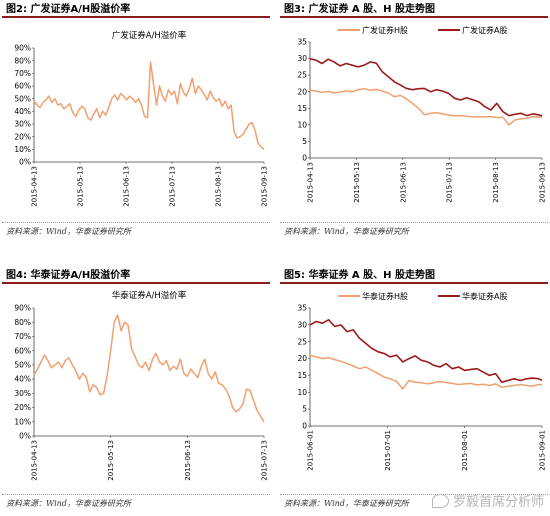 This screenshot has width=550, height=516. I want to click on panel-title-text: 图3: 广发证券 A 股、H 股走势图, so click(359, 9).